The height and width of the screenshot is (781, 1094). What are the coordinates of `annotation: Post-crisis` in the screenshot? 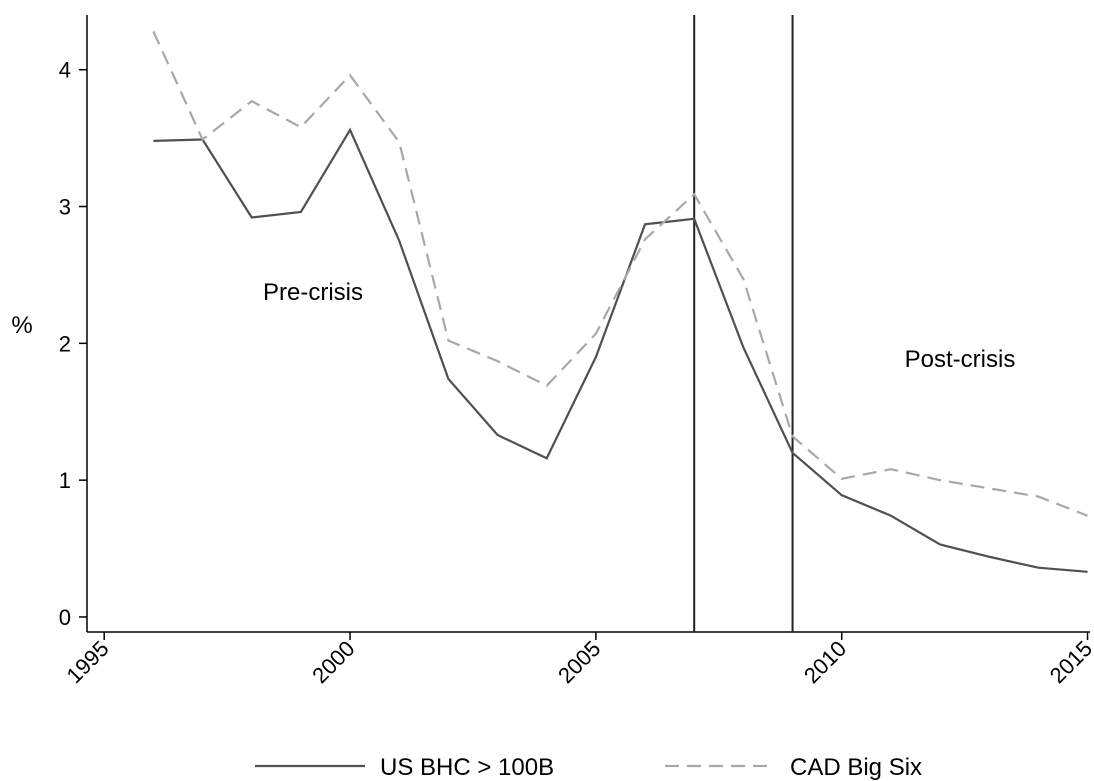 It's located at (960, 359).